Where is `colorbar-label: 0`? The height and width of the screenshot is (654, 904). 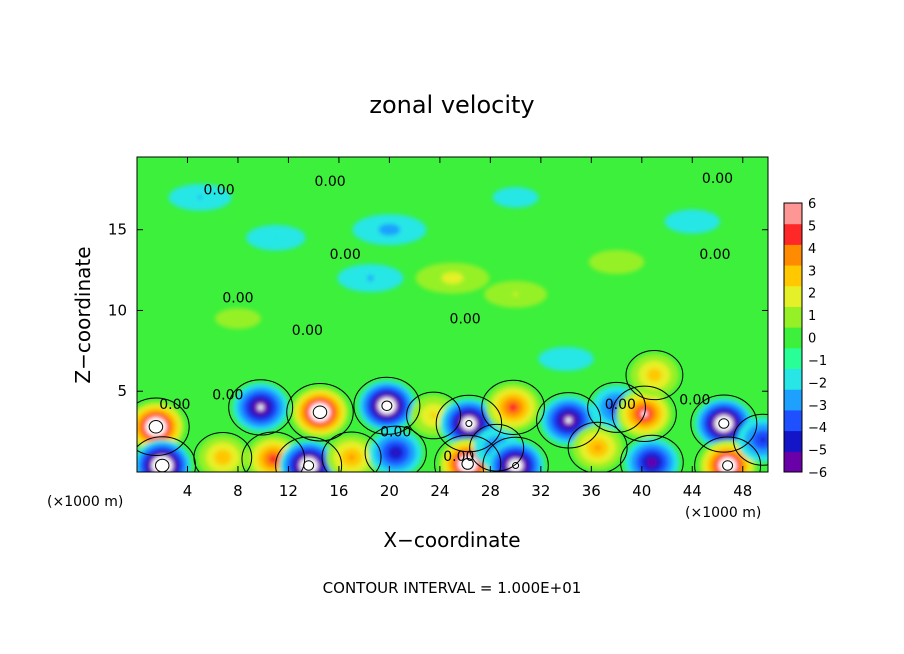
colorbar-label: 0 is located at coordinates (812, 339).